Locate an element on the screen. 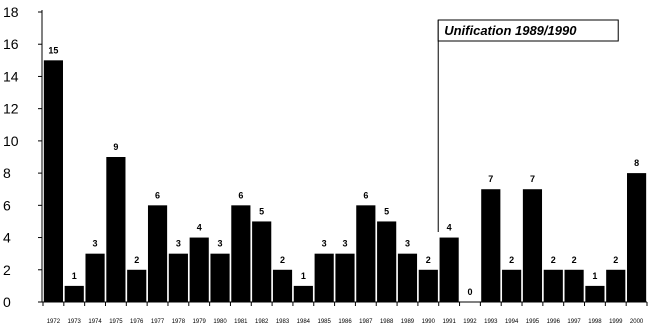 This screenshot has width=655, height=327. x-tick-label: 1999 is located at coordinates (616, 322).